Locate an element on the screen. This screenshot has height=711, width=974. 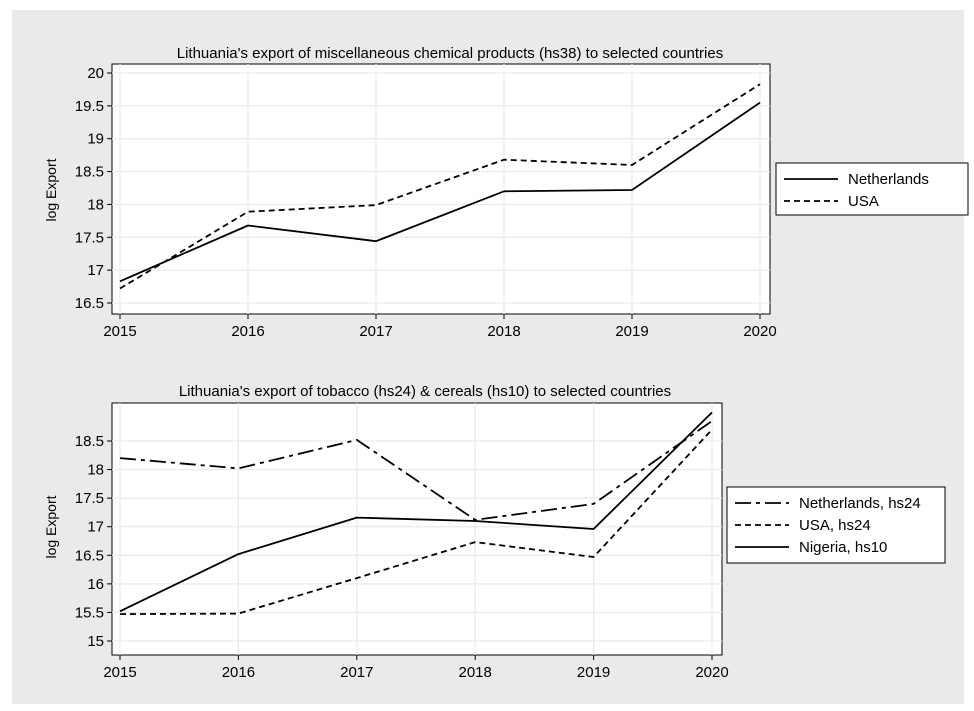
y-tick-label: 19 is located at coordinates (95, 139).